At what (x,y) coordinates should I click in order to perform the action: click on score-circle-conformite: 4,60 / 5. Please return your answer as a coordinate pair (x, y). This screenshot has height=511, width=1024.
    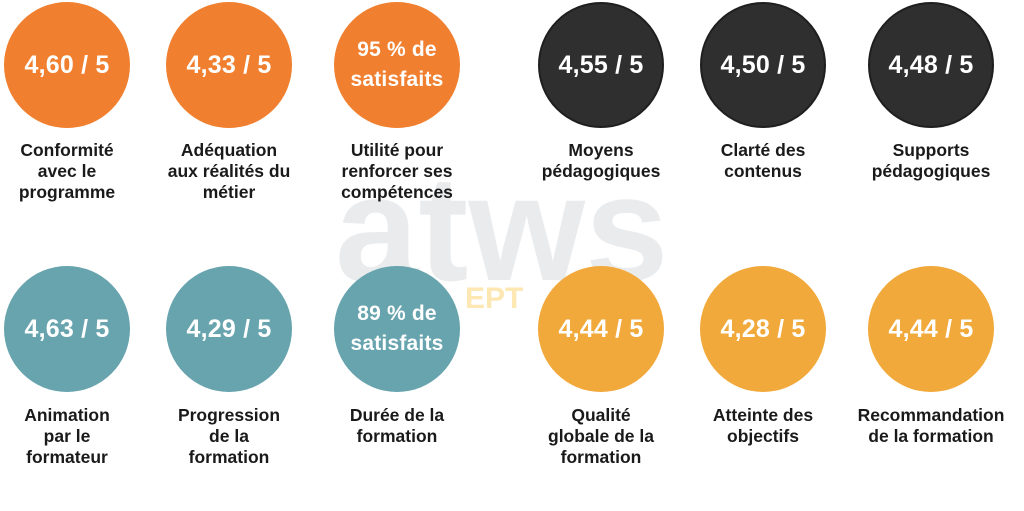
    Looking at the image, I should click on (67, 65).